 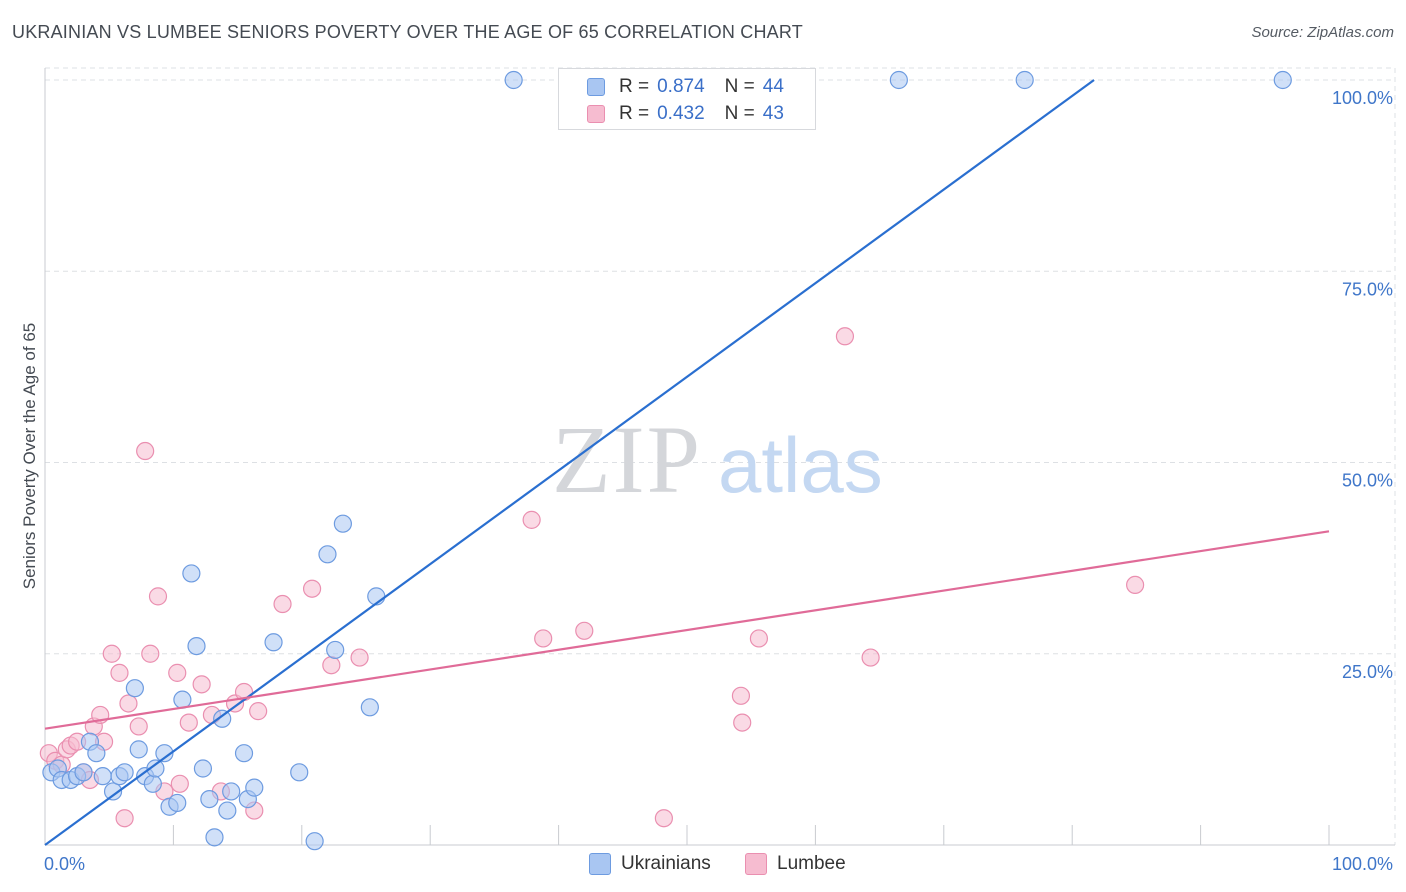 I want to click on source-note: Source: ZipAtlas.com, so click(x=1322, y=32).